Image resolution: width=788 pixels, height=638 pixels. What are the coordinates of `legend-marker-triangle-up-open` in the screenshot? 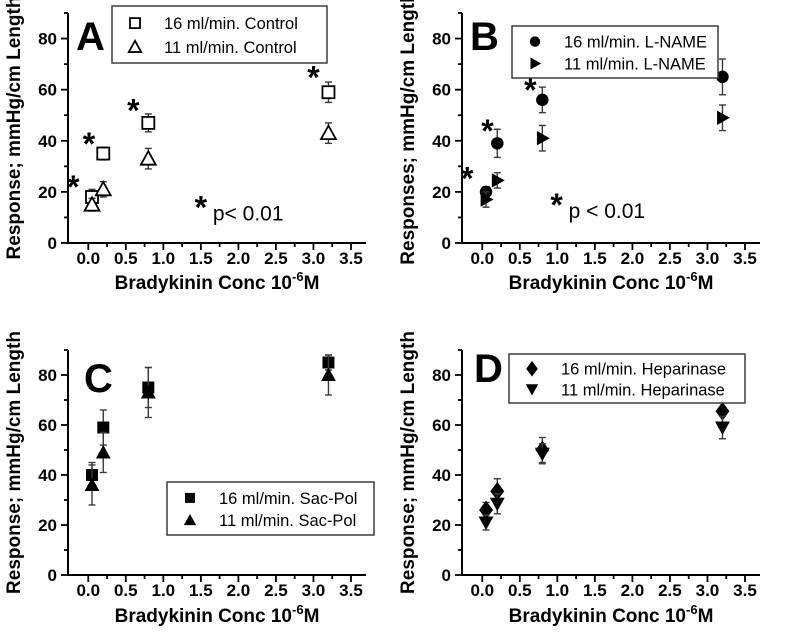 It's located at (135, 45).